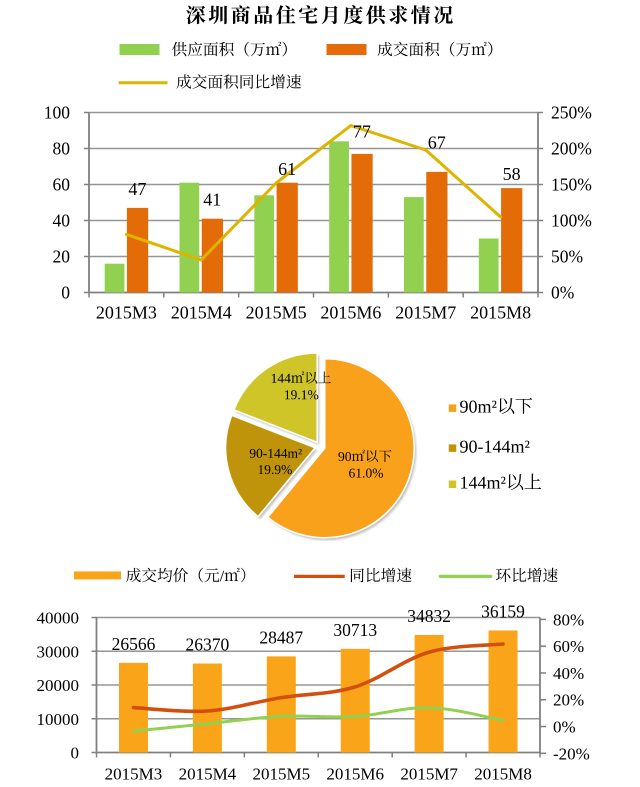 The width and height of the screenshot is (640, 787). What do you see at coordinates (137, 189) in the screenshot?
I see `svg-text: 47` at bounding box center [137, 189].